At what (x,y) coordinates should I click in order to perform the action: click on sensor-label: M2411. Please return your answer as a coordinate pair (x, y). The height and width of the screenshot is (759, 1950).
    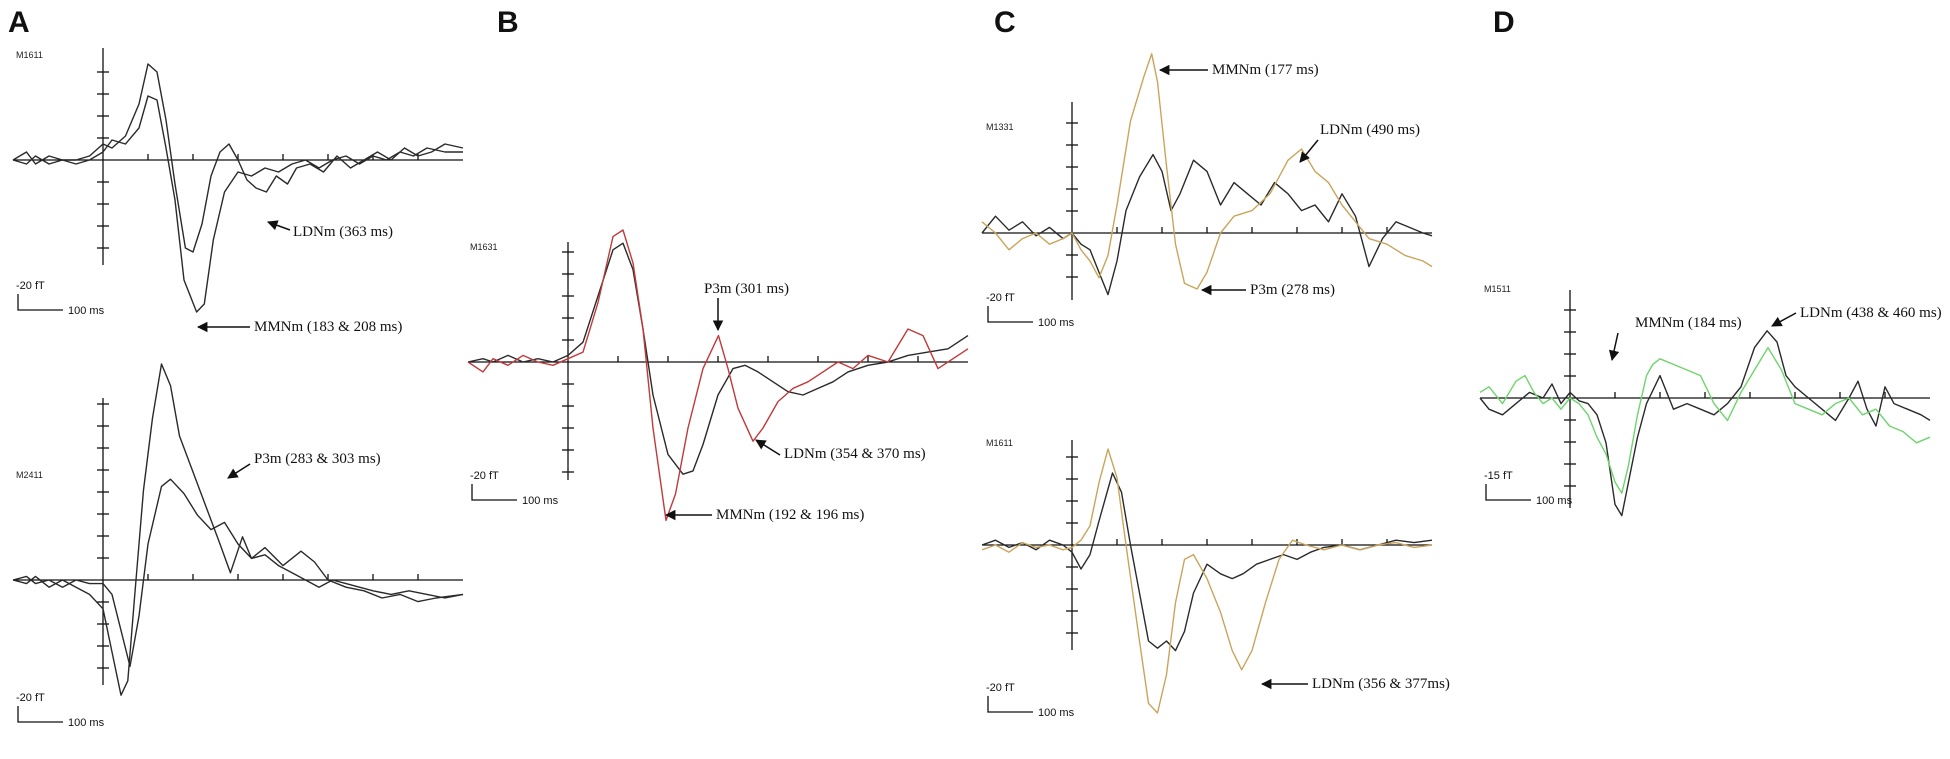
    Looking at the image, I should click on (29, 475).